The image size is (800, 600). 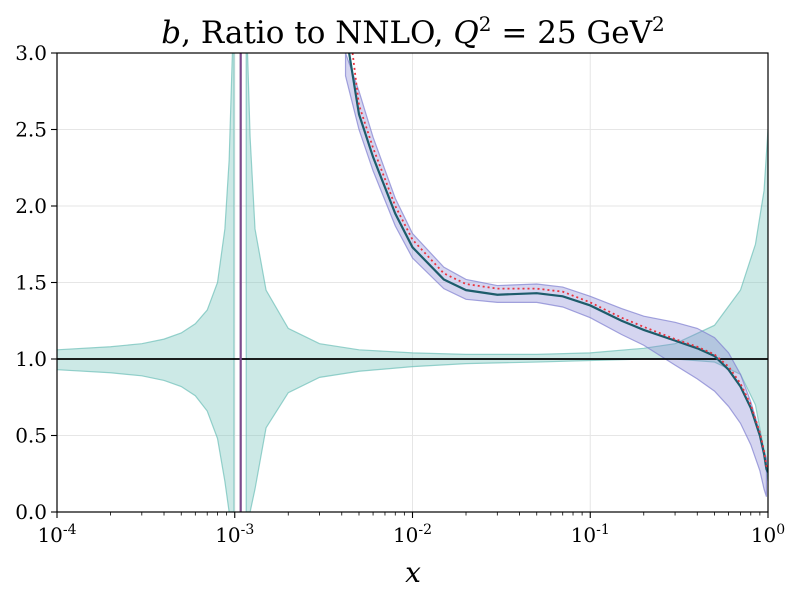 I want to click on title-q-sup: 2, so click(x=485, y=24).